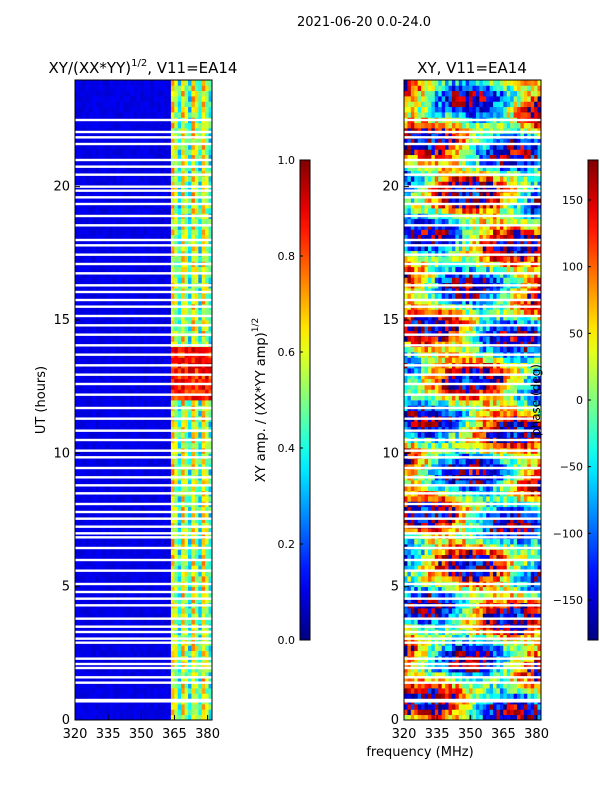 The height and width of the screenshot is (800, 600). What do you see at coordinates (141, 734) in the screenshot?
I see `x-tick-label: 350` at bounding box center [141, 734].